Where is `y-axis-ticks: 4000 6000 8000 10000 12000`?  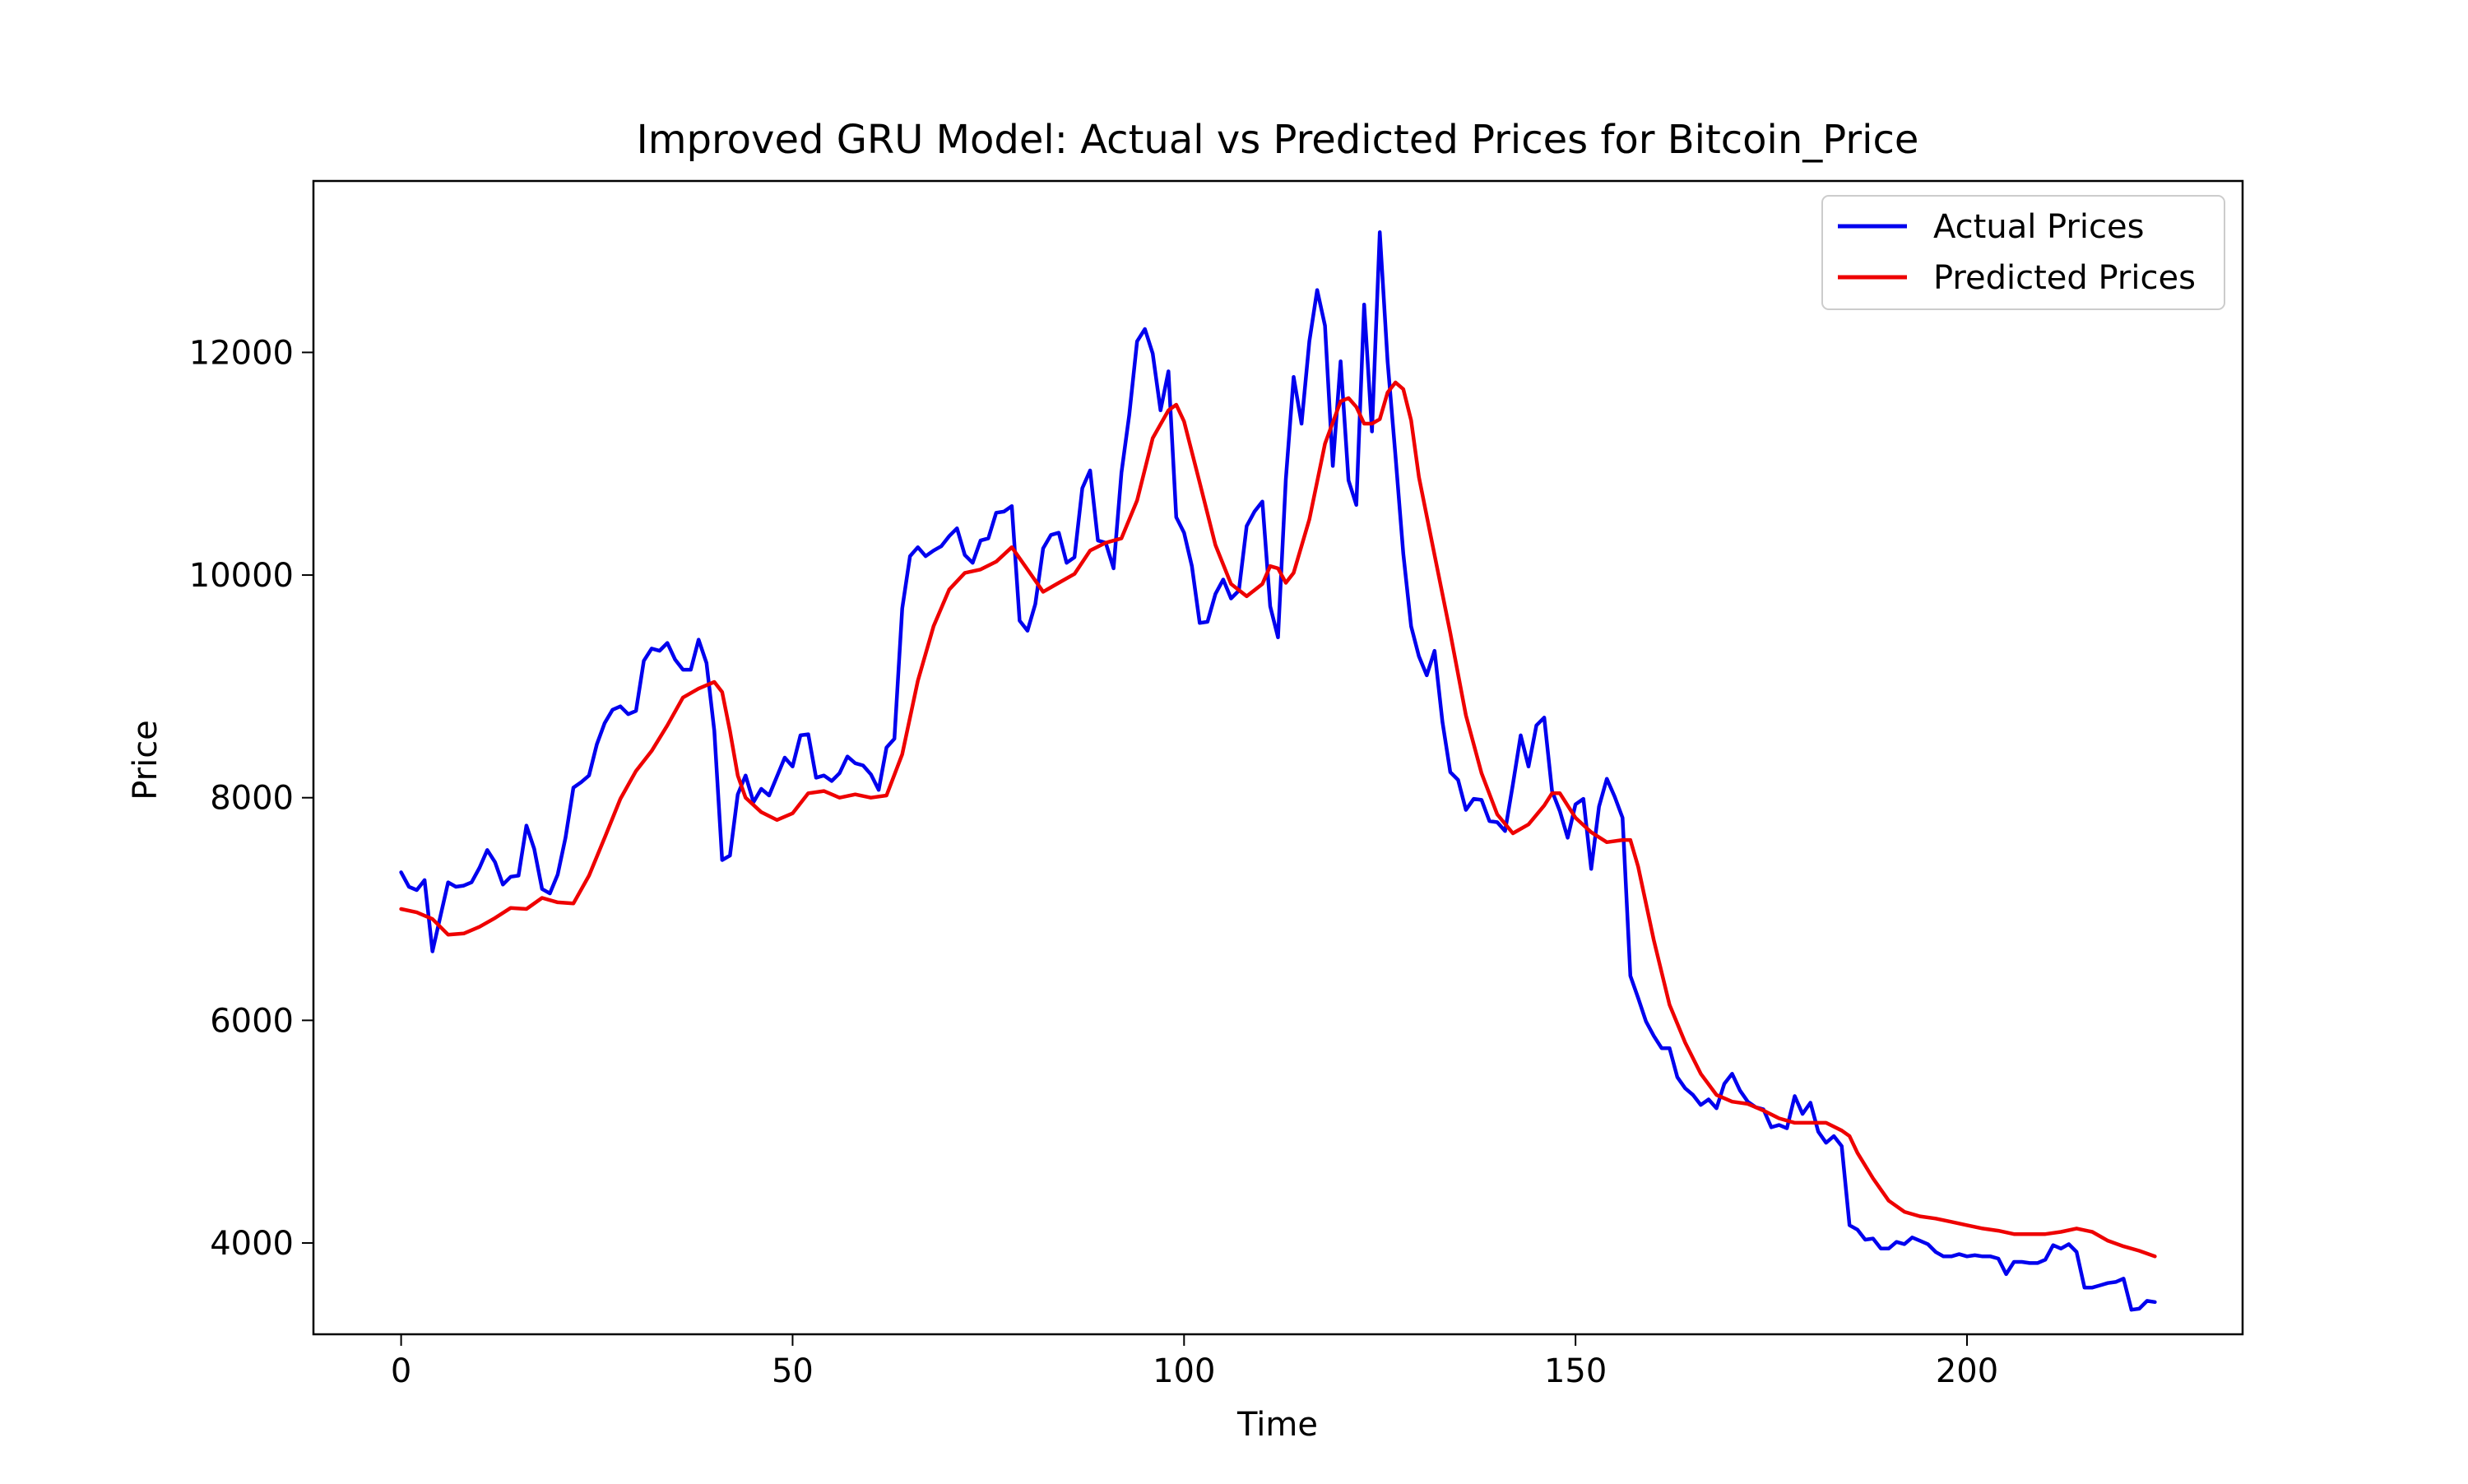 y-axis-ticks: 4000 6000 8000 10000 12000 is located at coordinates (251, 798).